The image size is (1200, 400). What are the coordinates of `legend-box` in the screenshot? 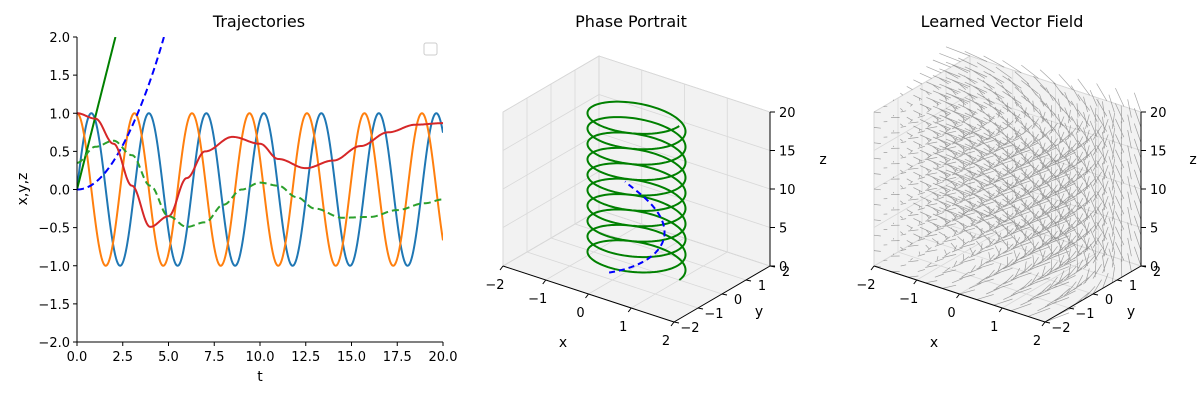 It's located at (430, 49).